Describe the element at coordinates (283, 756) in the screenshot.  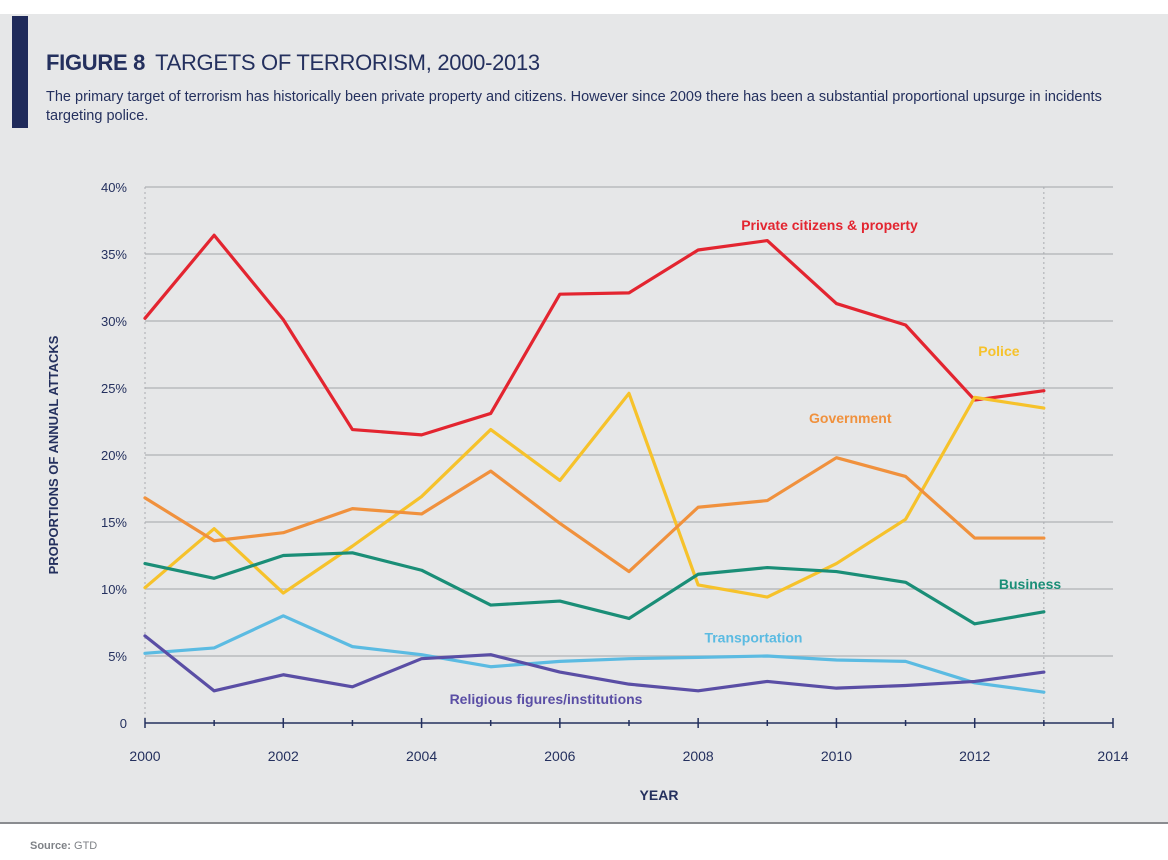
I see `x-tick-label: 2002` at that location.